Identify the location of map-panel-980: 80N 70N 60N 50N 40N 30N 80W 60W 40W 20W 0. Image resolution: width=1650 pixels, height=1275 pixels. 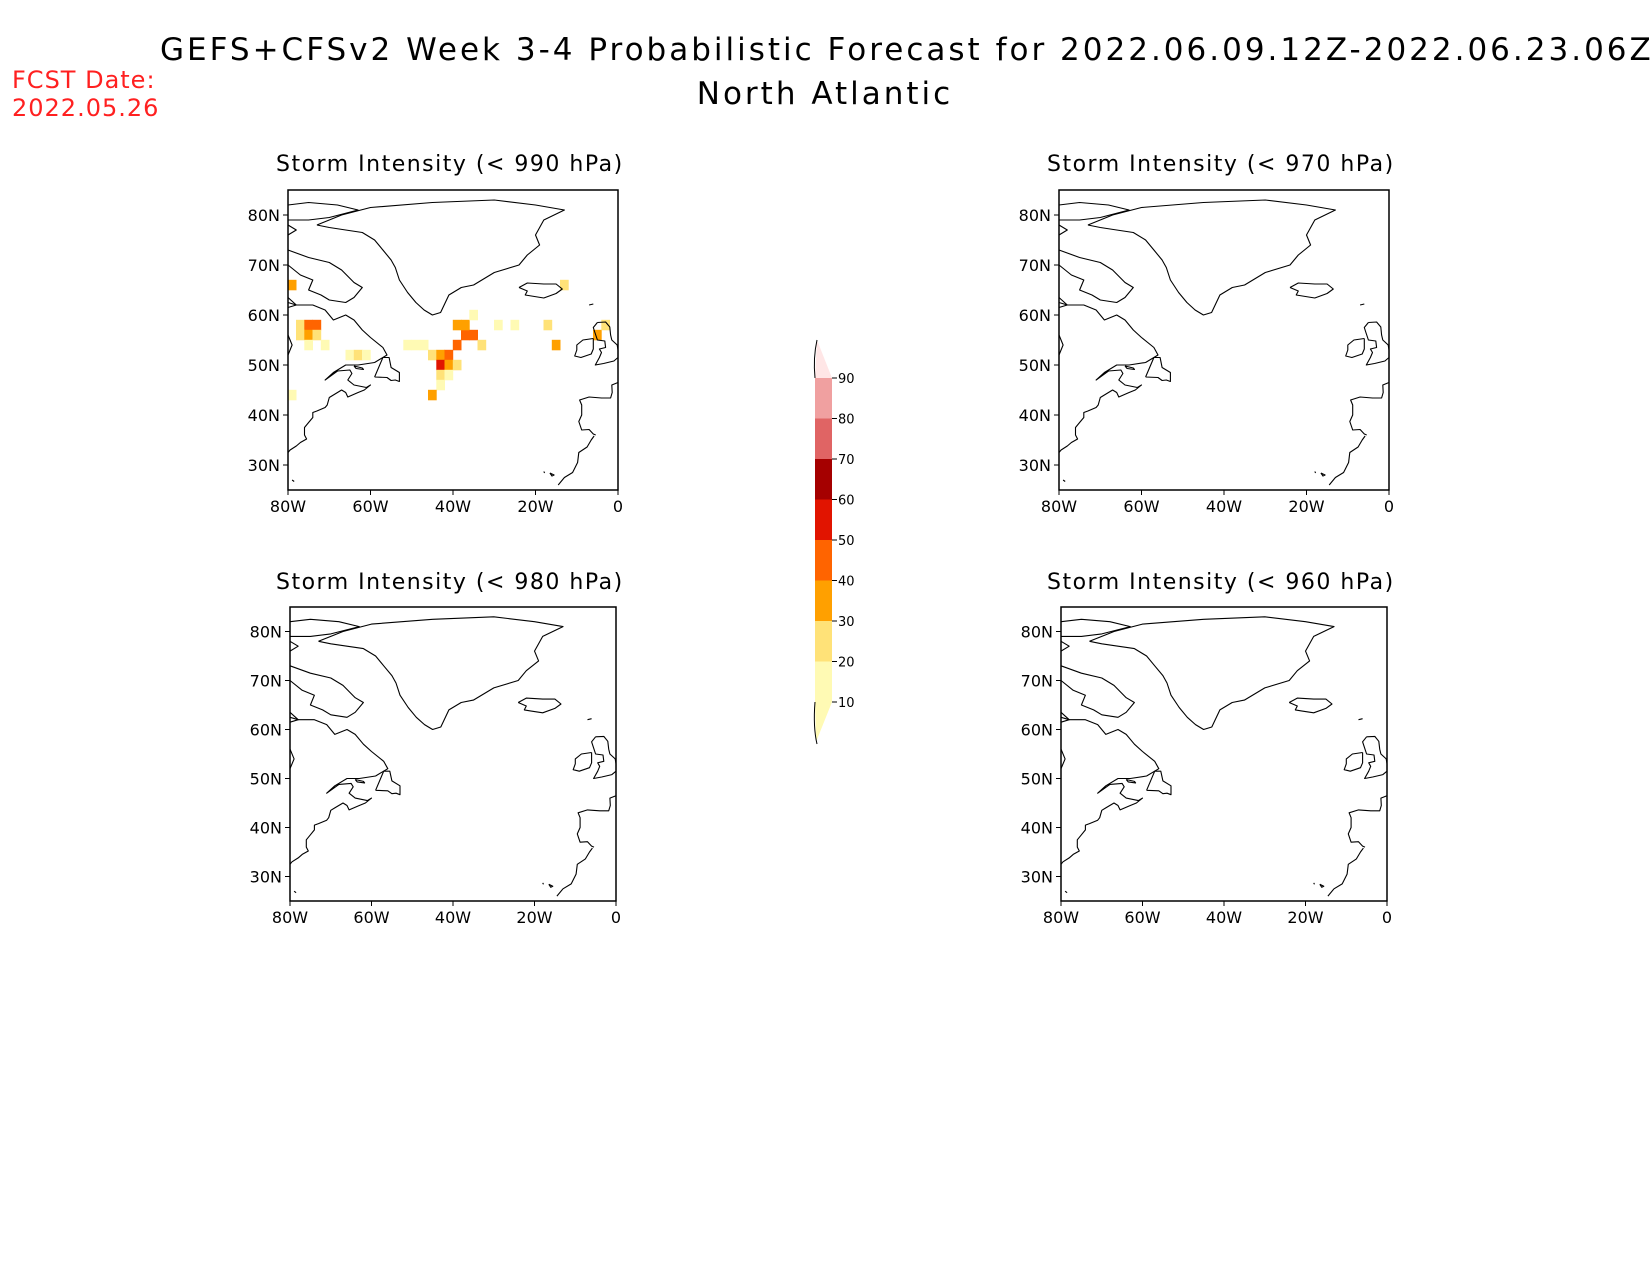
(435, 766).